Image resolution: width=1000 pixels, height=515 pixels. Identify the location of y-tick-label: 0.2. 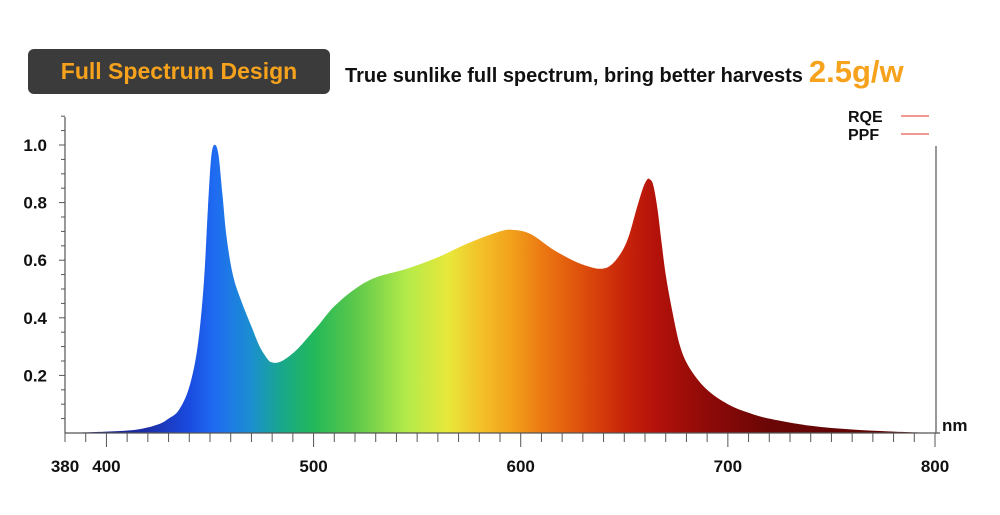
(35, 375).